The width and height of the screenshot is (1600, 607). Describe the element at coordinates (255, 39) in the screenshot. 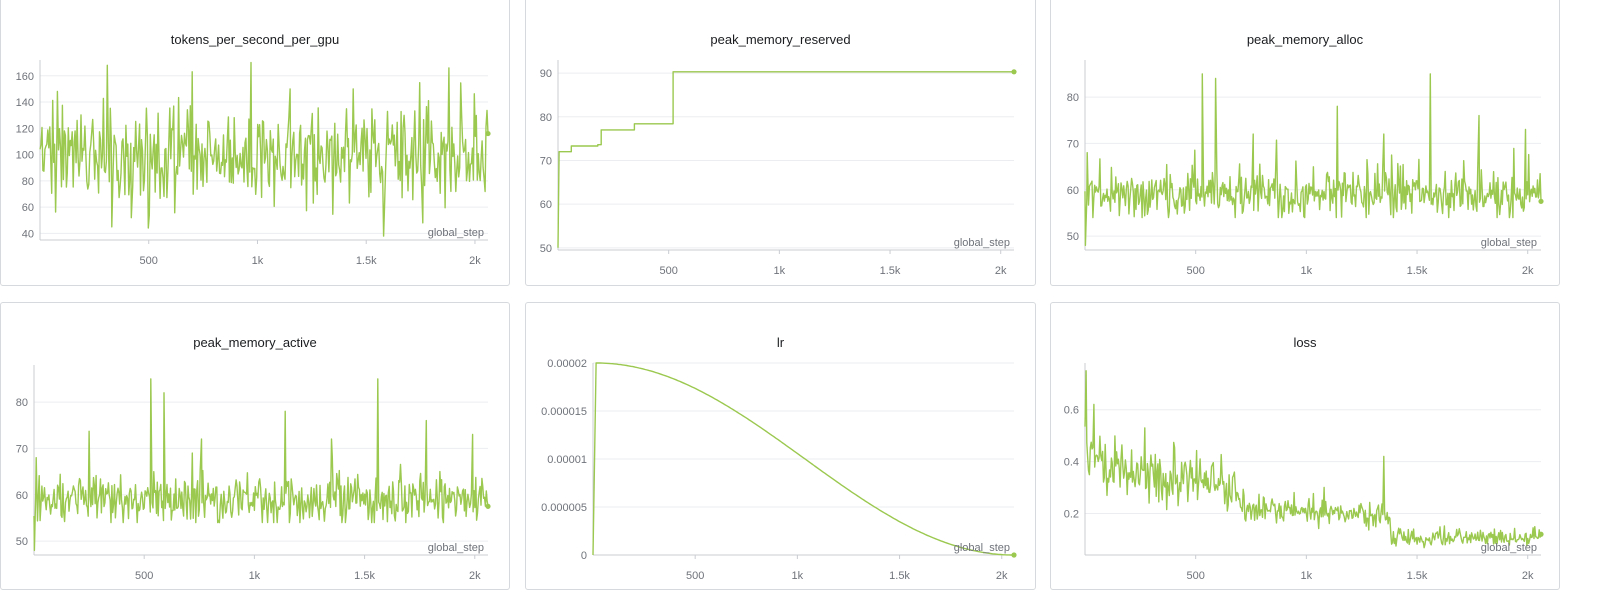

I see `chart-title: tokens_per_second_per_gpu` at that location.